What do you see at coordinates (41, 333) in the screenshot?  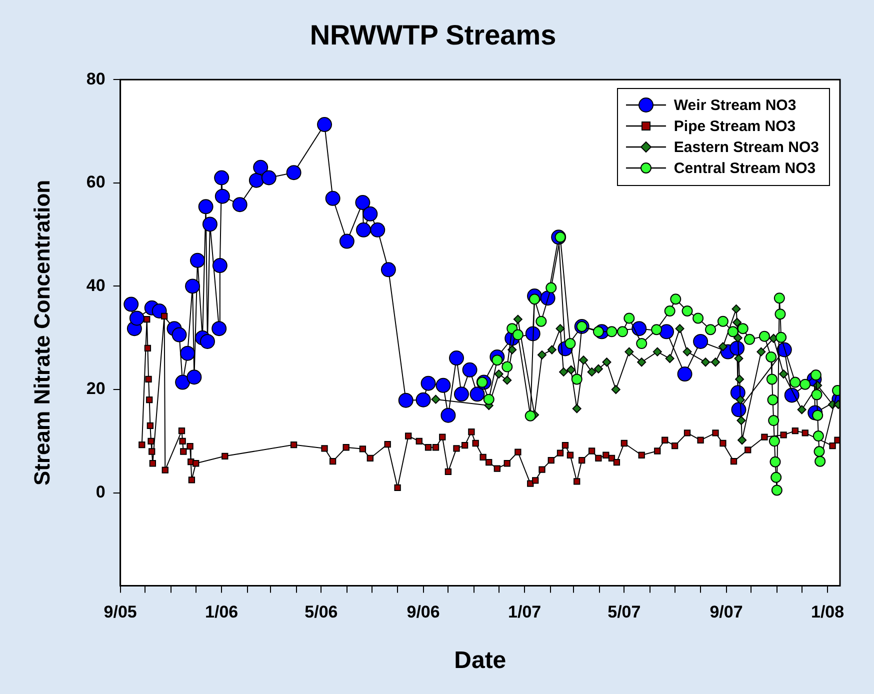 I see `y-axis-title: Stream Nitrate Concentration` at bounding box center [41, 333].